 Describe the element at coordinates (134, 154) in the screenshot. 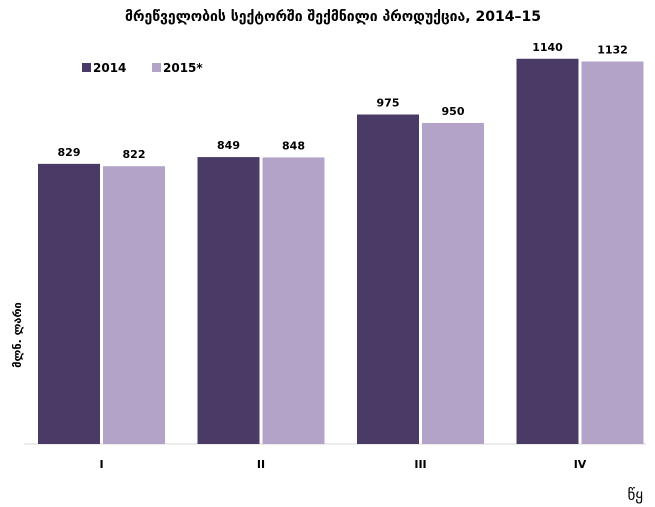

I see `data-label: 822` at that location.